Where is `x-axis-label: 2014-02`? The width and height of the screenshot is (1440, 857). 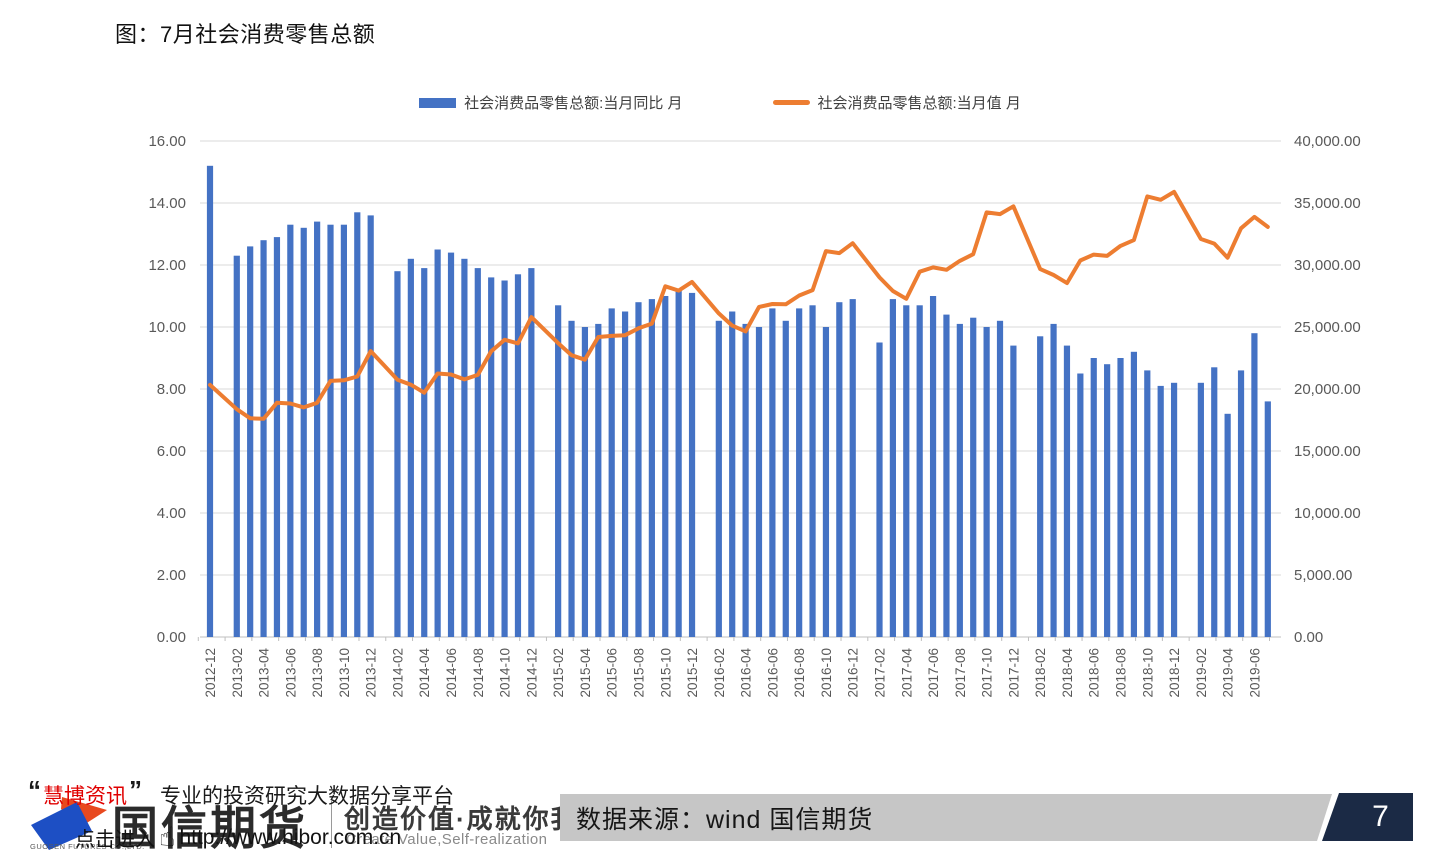 x-axis-label: 2014-02 is located at coordinates (397, 673).